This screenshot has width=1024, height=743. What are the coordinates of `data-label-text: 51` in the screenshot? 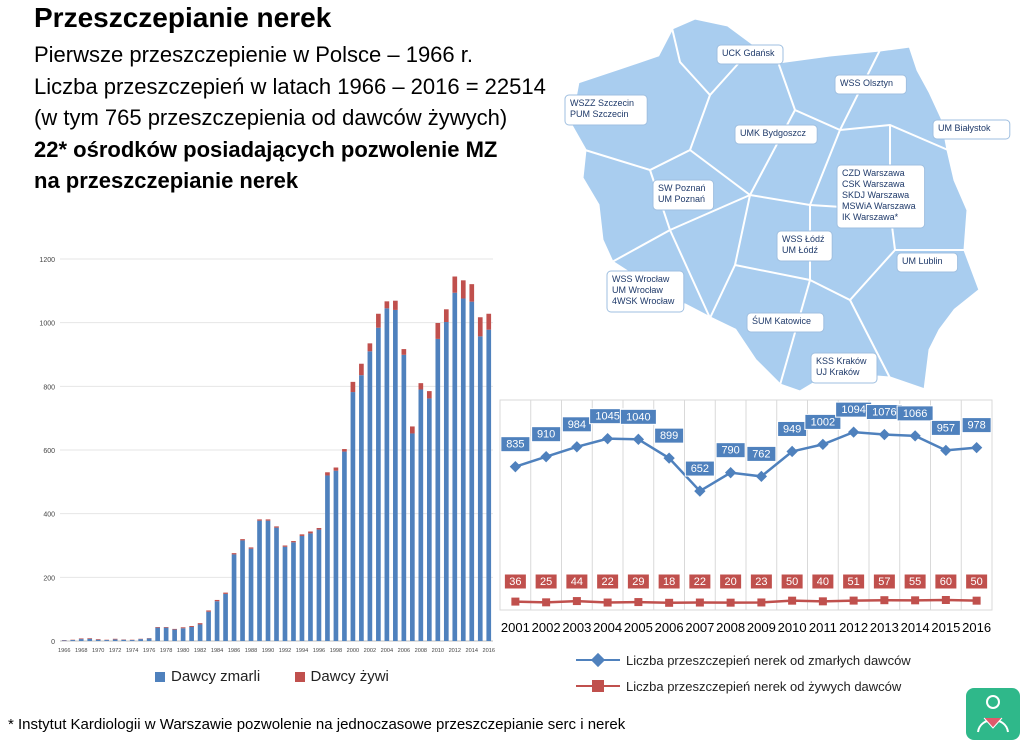 It's located at (854, 582).